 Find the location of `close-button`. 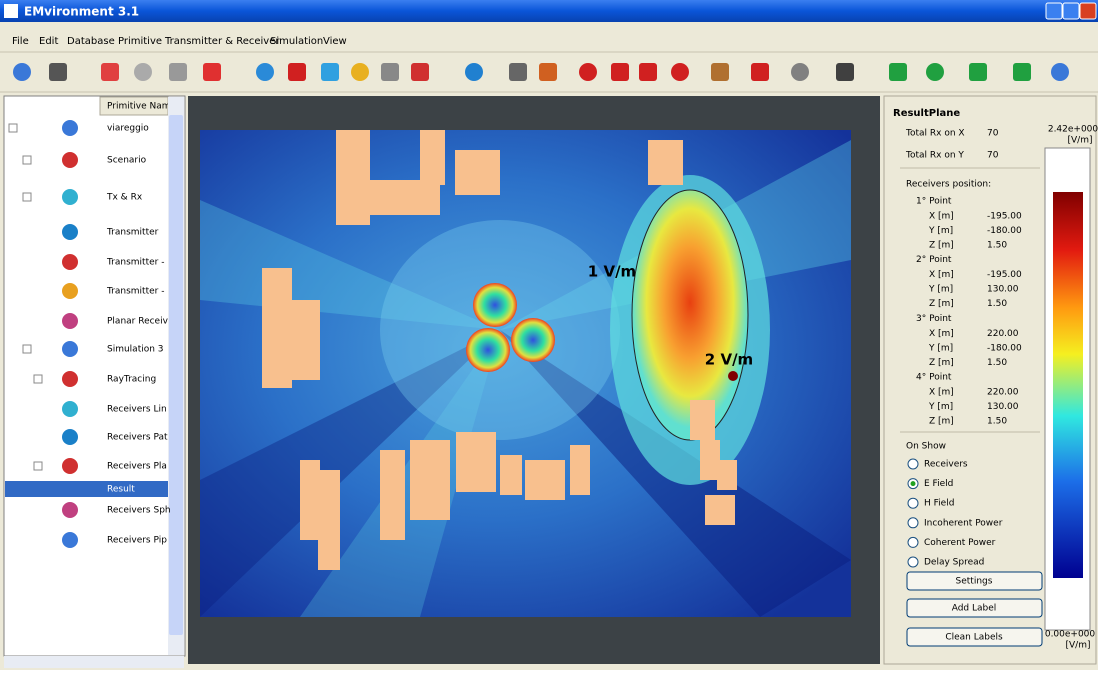

close-button is located at coordinates (1088, 11).